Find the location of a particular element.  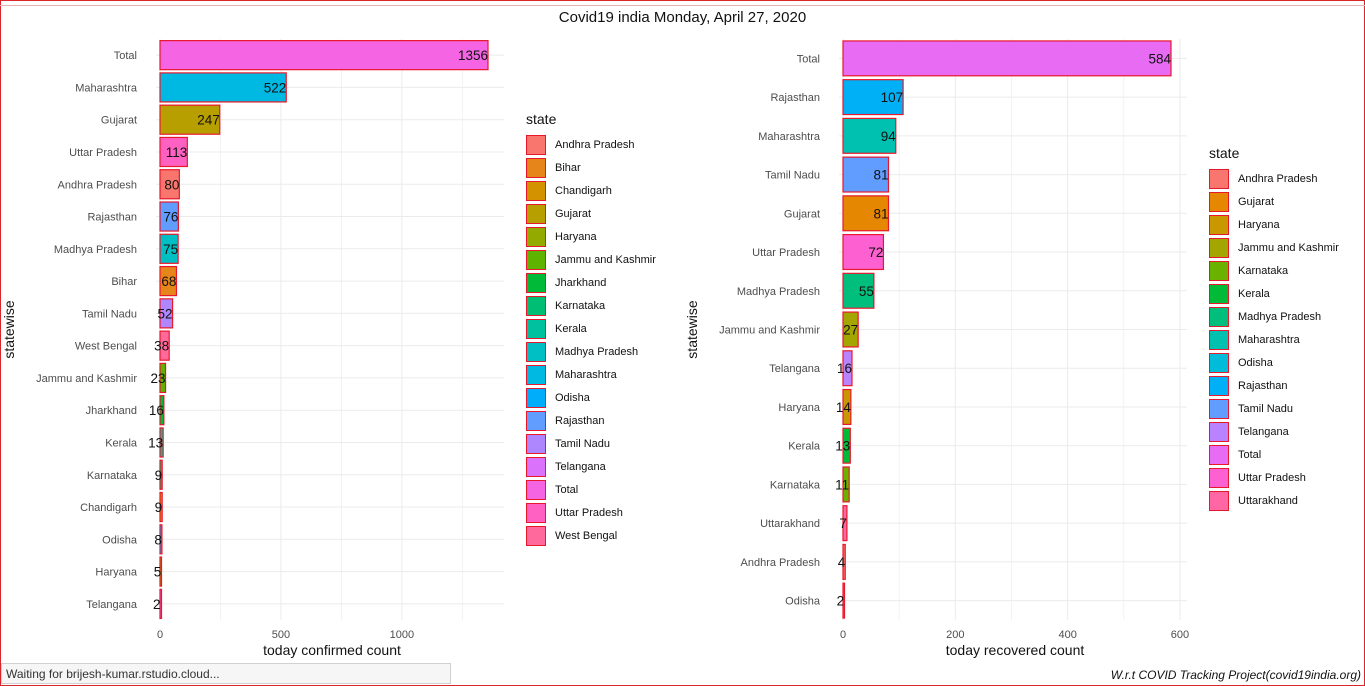

legend-label: Jammu and Kashmir is located at coordinates (605, 259).